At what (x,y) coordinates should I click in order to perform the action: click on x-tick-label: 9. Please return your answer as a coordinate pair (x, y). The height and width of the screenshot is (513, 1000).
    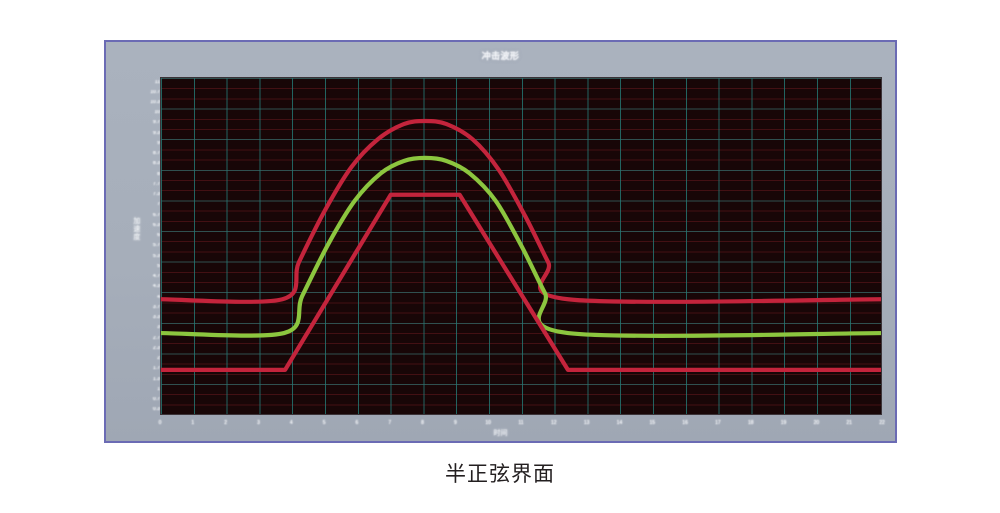
    Looking at the image, I should click on (455, 423).